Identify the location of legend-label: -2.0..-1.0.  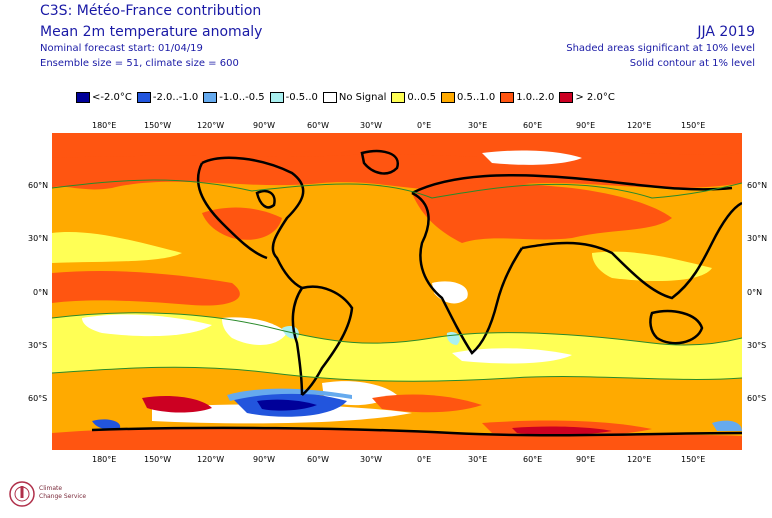
(175, 97).